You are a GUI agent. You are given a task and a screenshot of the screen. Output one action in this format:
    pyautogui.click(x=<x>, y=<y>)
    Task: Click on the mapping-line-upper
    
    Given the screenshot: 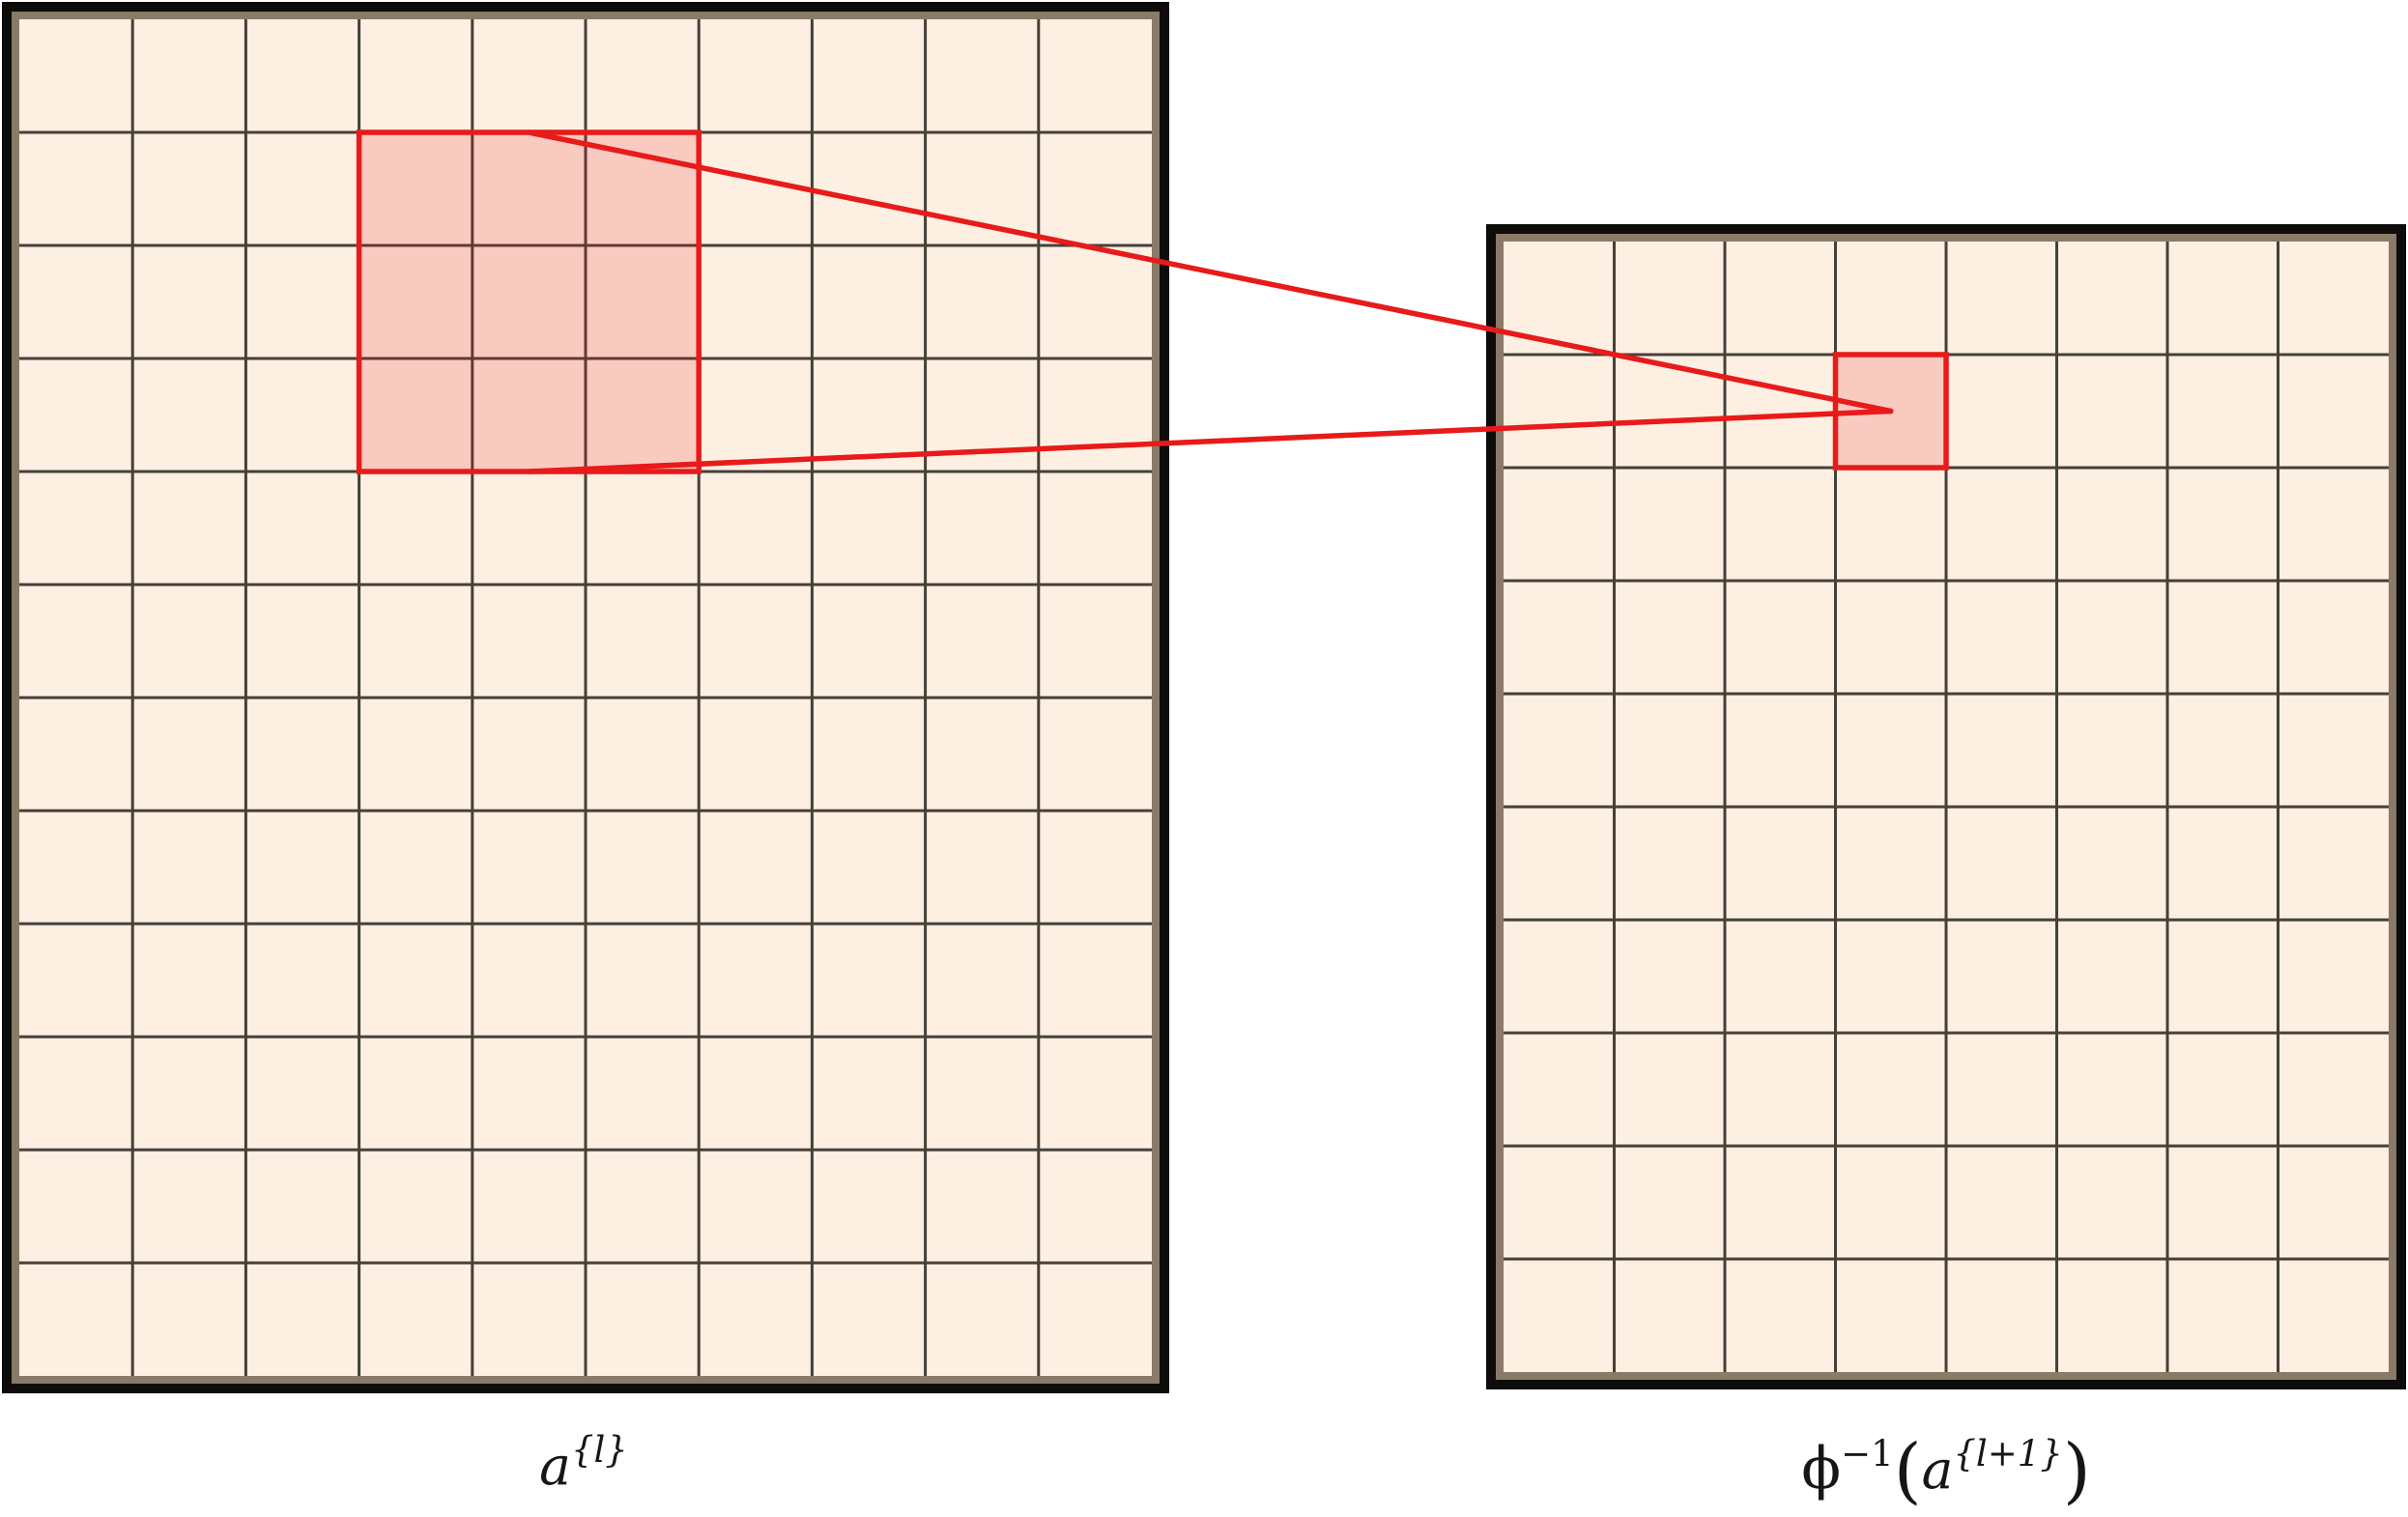 What is the action you would take?
    pyautogui.click(x=1210, y=272)
    